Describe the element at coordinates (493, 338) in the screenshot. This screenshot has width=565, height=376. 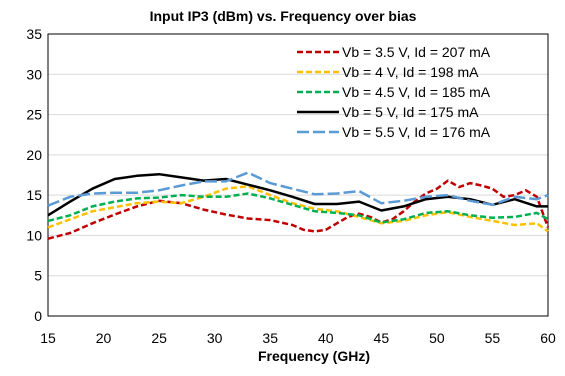
I see `x-tick-label: 55` at that location.